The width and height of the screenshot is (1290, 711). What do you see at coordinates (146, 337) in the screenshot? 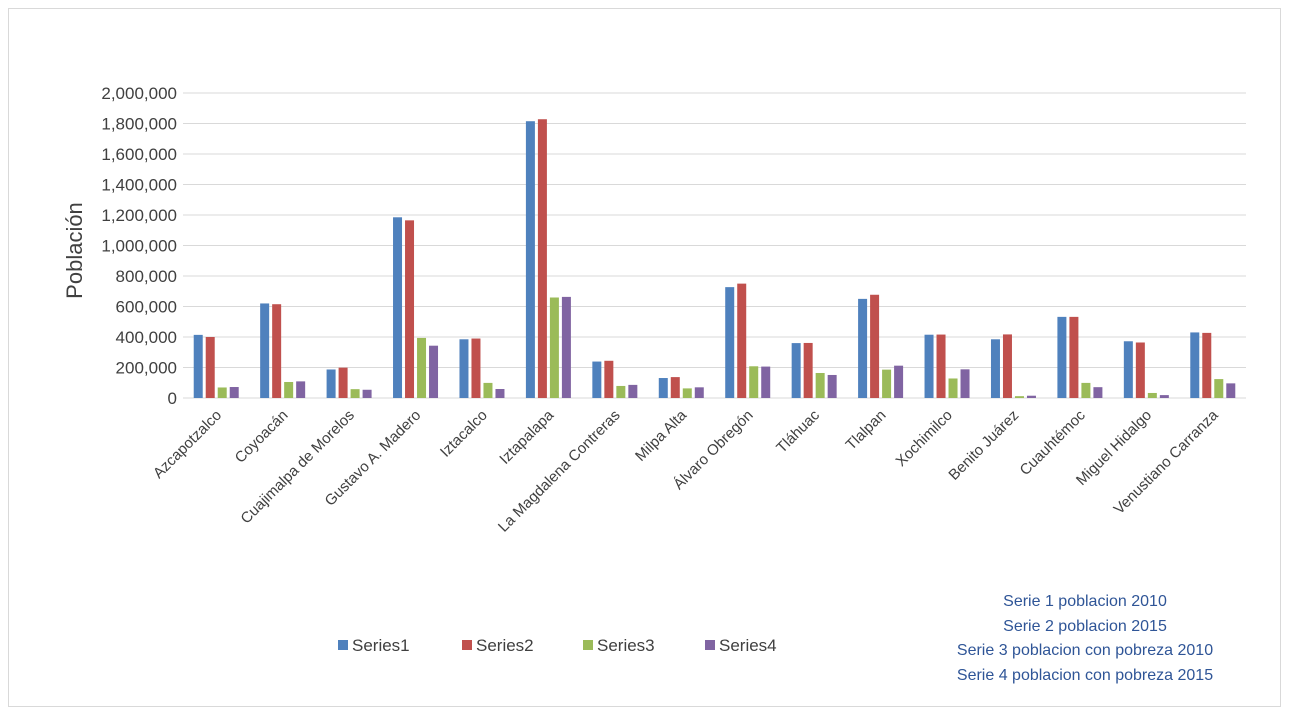
I see `y-tick-label: 400,000` at bounding box center [146, 337].